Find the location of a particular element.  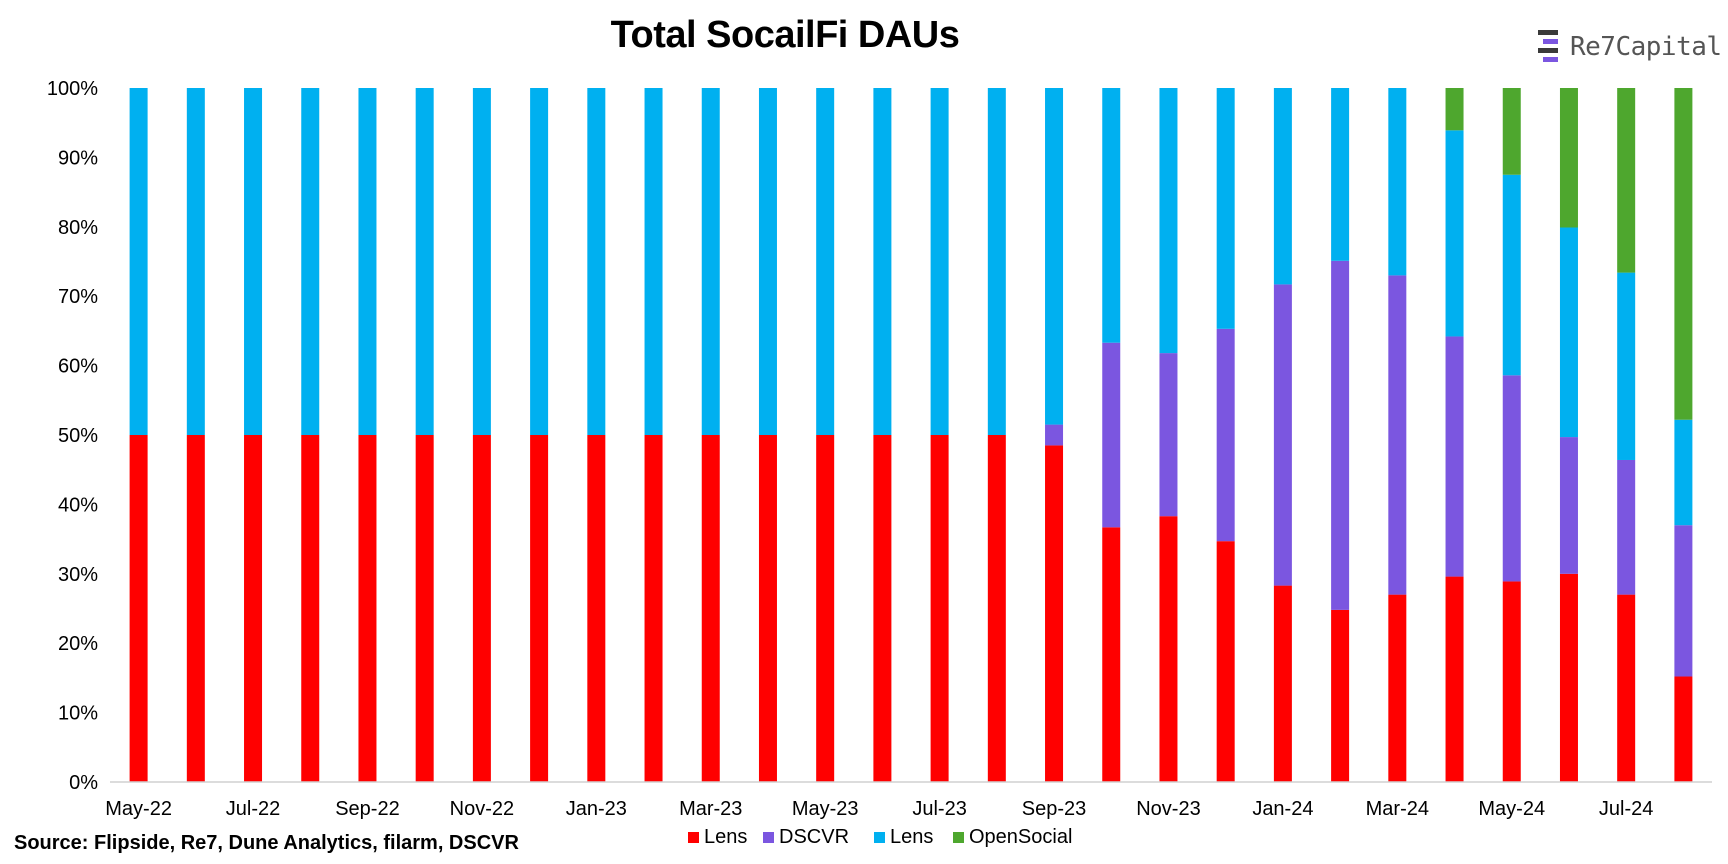

x-tick-label: May-23 is located at coordinates (825, 809).